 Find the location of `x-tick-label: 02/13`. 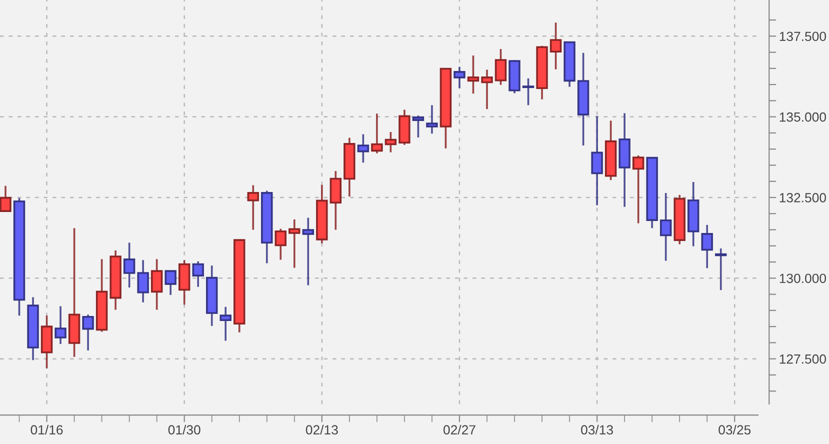

x-tick-label: 02/13 is located at coordinates (322, 429).